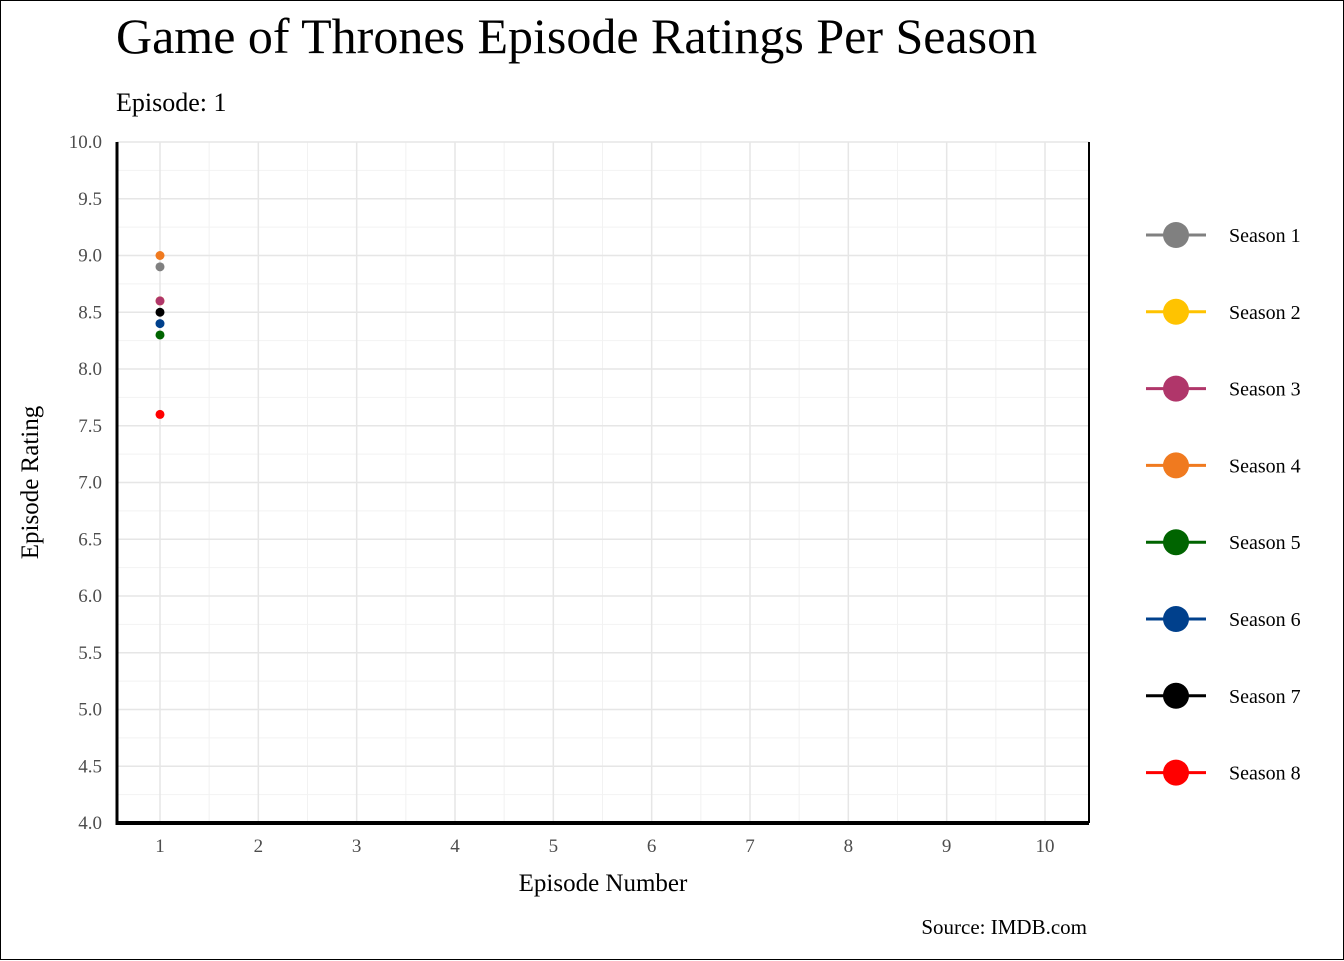  What do you see at coordinates (455, 846) in the screenshot?
I see `x-tick-label: 4` at bounding box center [455, 846].